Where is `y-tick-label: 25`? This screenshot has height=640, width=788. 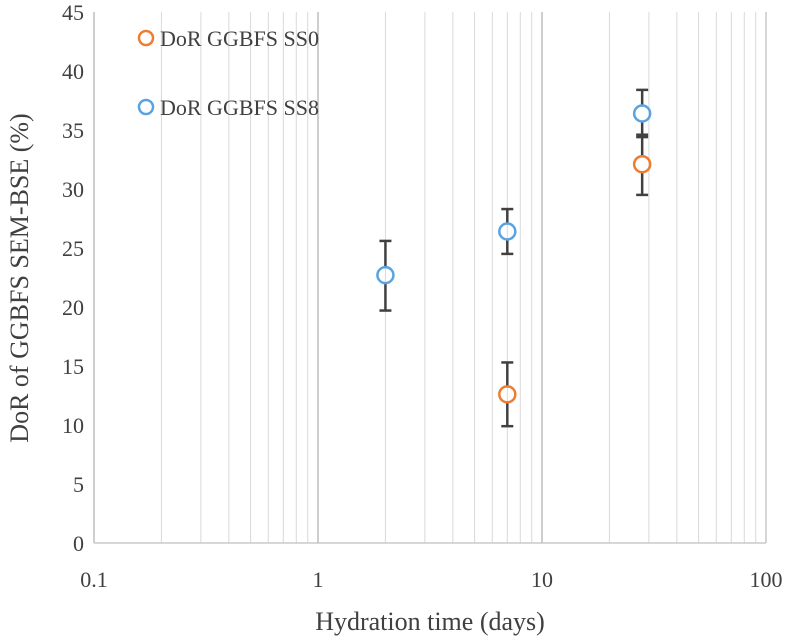 y-tick-label: 25 is located at coordinates (73, 248).